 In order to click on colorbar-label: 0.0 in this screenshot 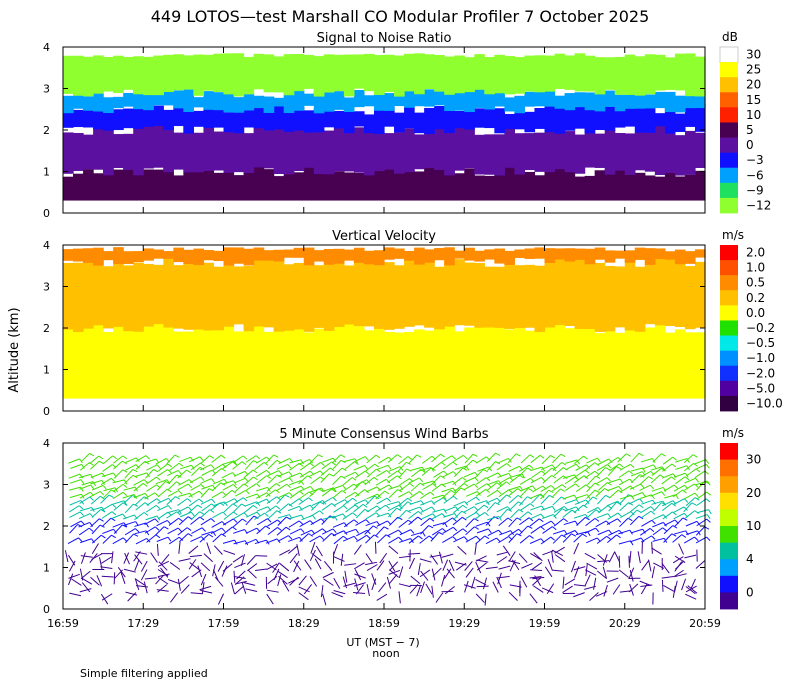, I will do `click(755, 313)`.